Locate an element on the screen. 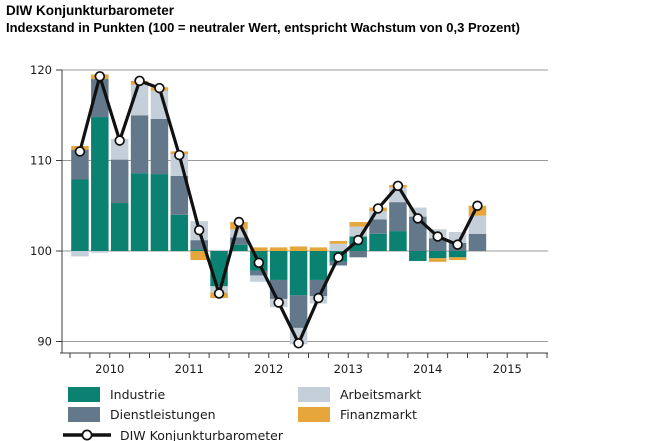 The image size is (668, 441). bar-segment-industrie-2014Q3 is located at coordinates (437, 255).